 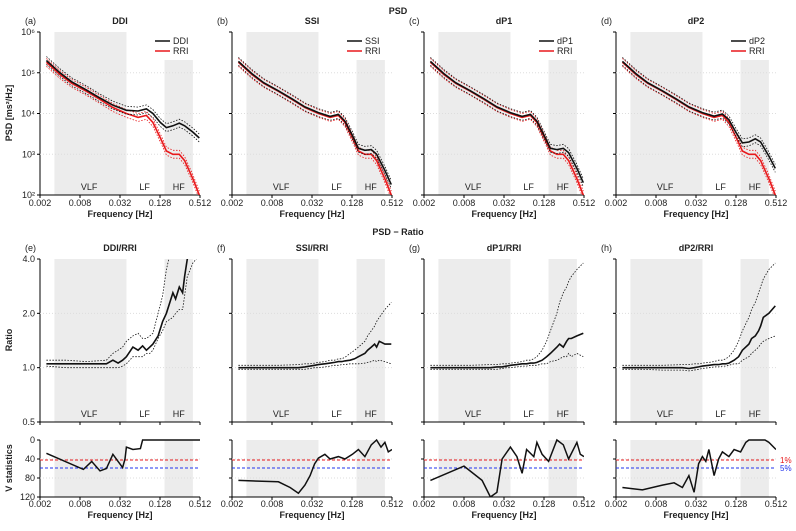 What do you see at coordinates (786, 460) in the screenshot?
I see `threshold-label: 1%` at bounding box center [786, 460].